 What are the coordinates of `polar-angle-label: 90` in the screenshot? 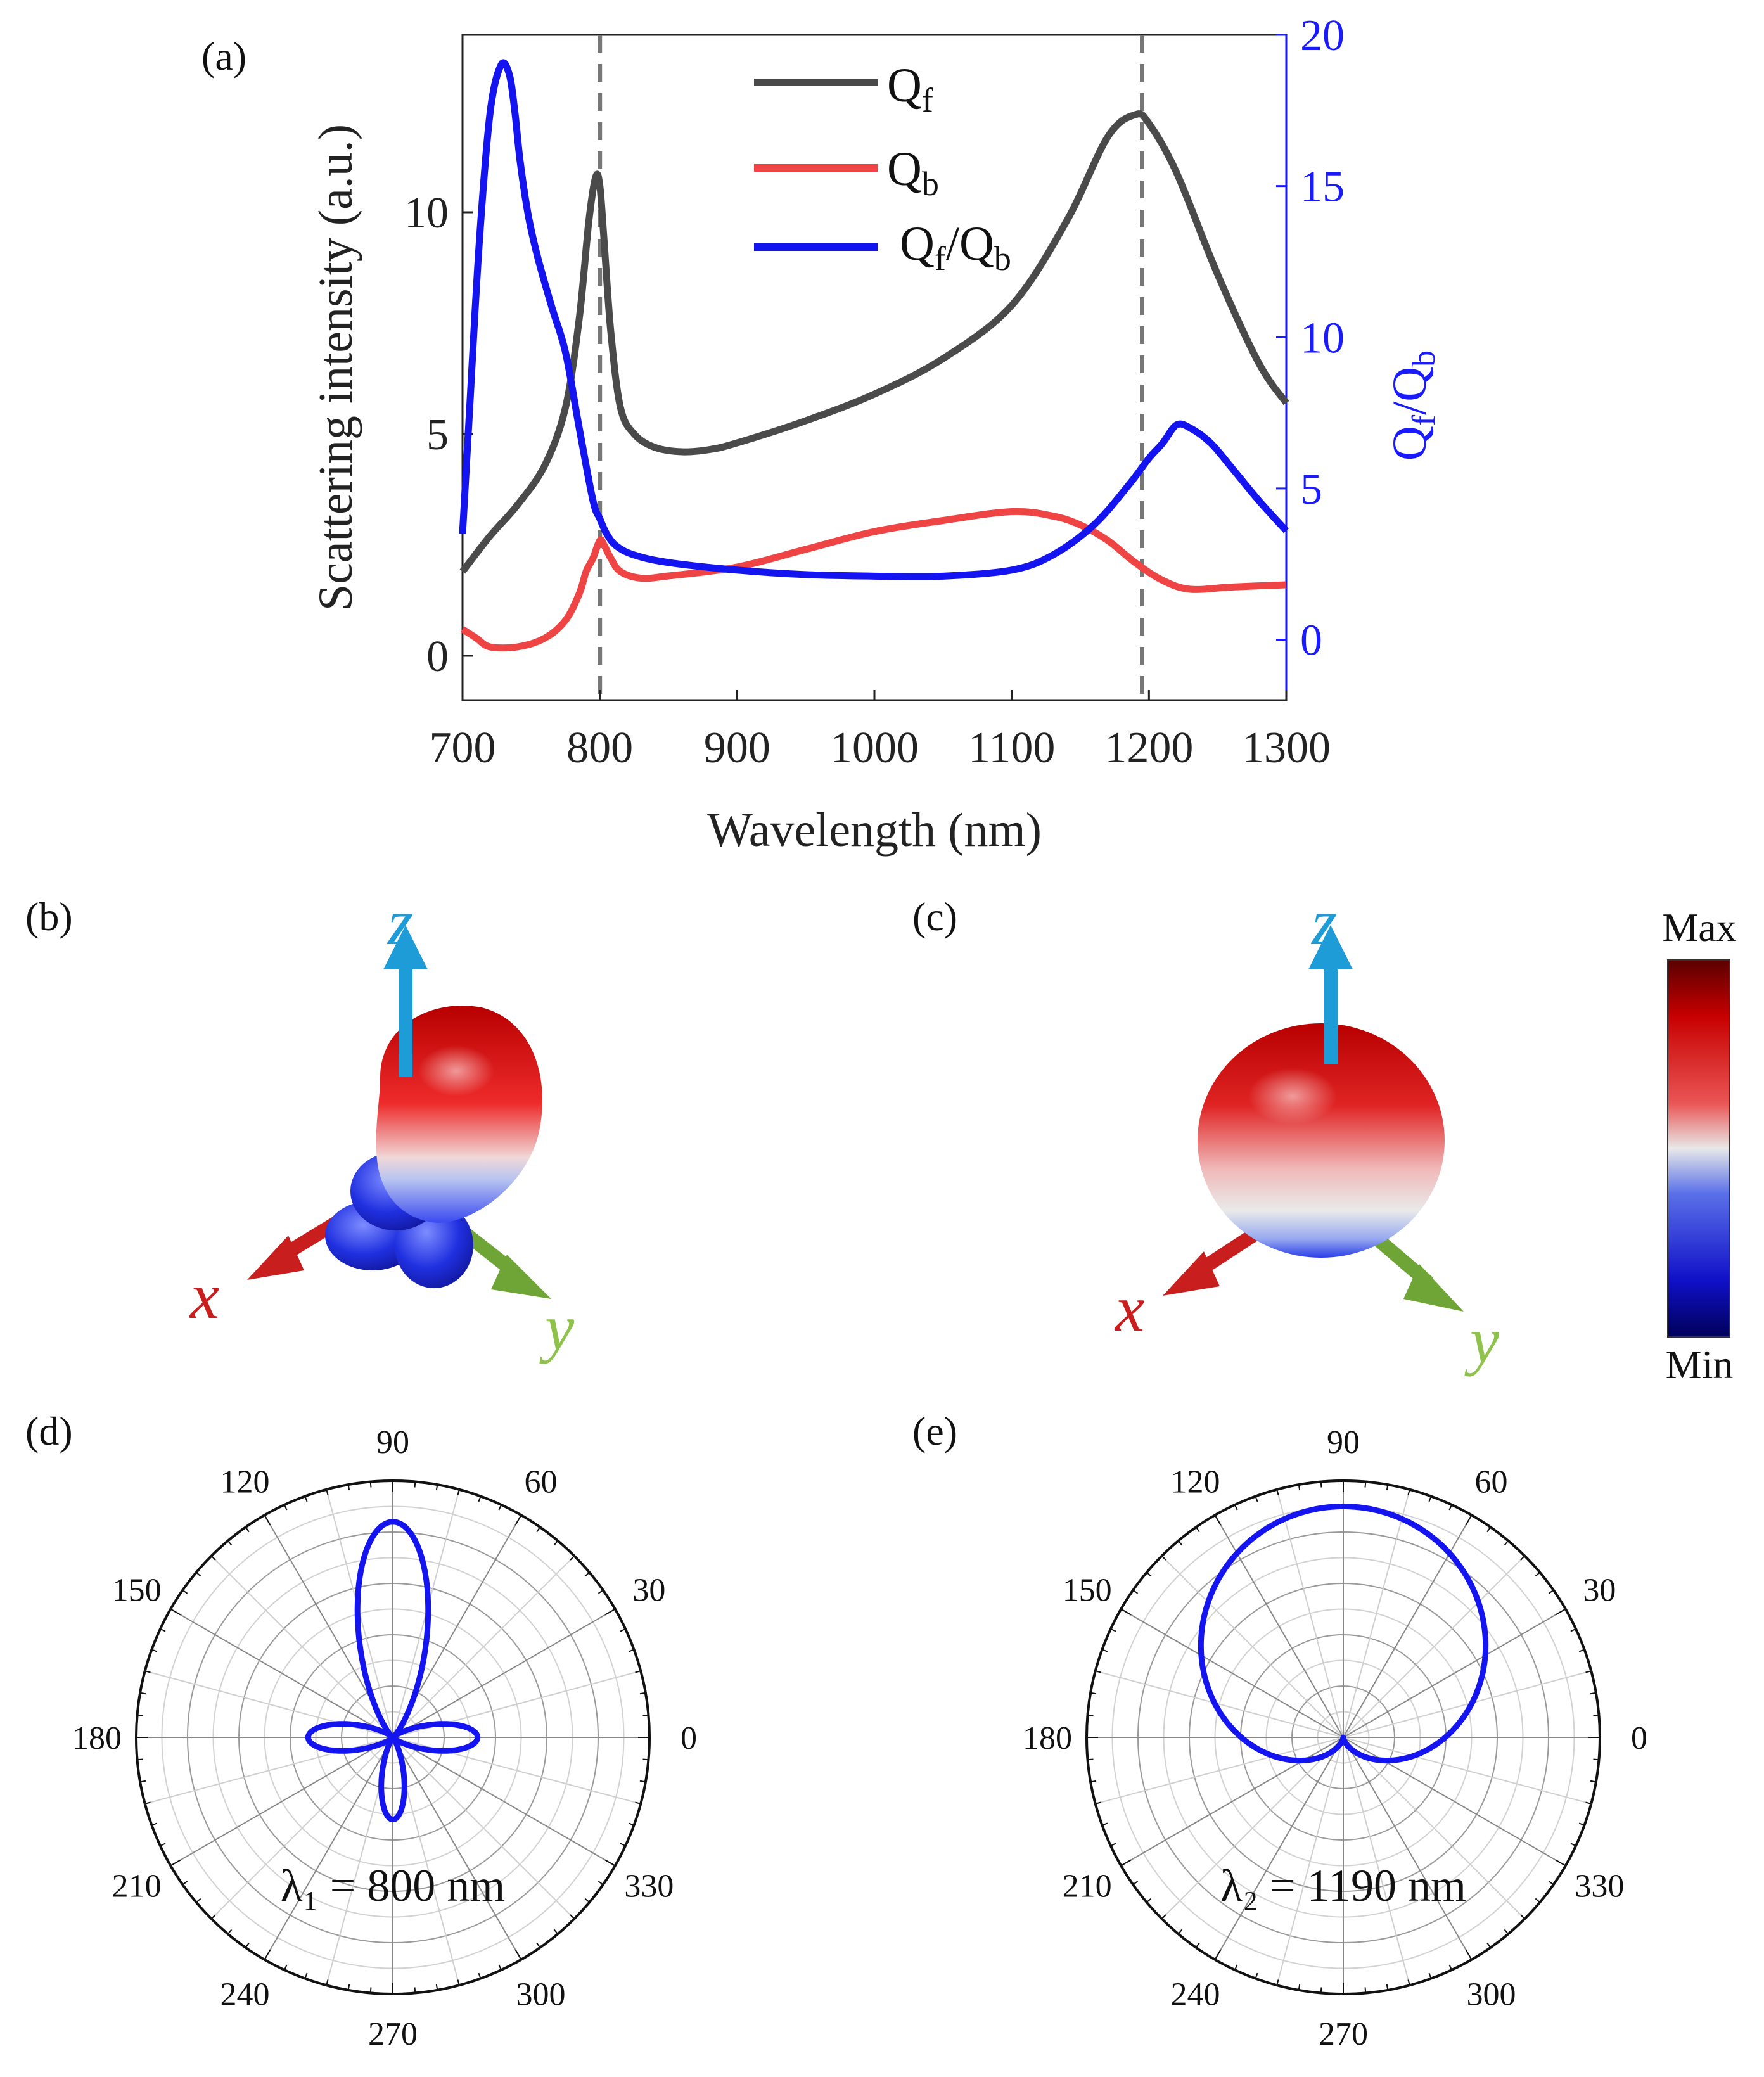 It's located at (392, 1442).